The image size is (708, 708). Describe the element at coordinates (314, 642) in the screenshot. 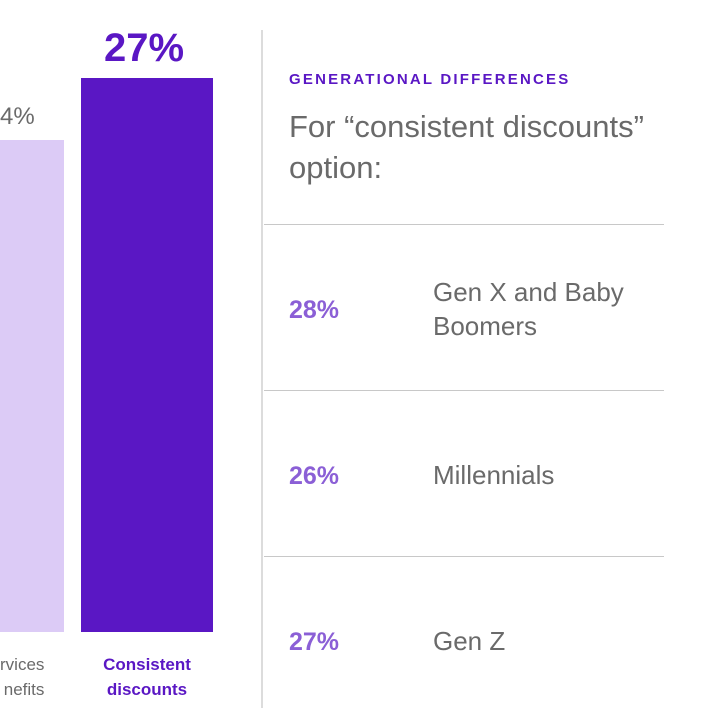

I see `row-percent: 27%` at that location.